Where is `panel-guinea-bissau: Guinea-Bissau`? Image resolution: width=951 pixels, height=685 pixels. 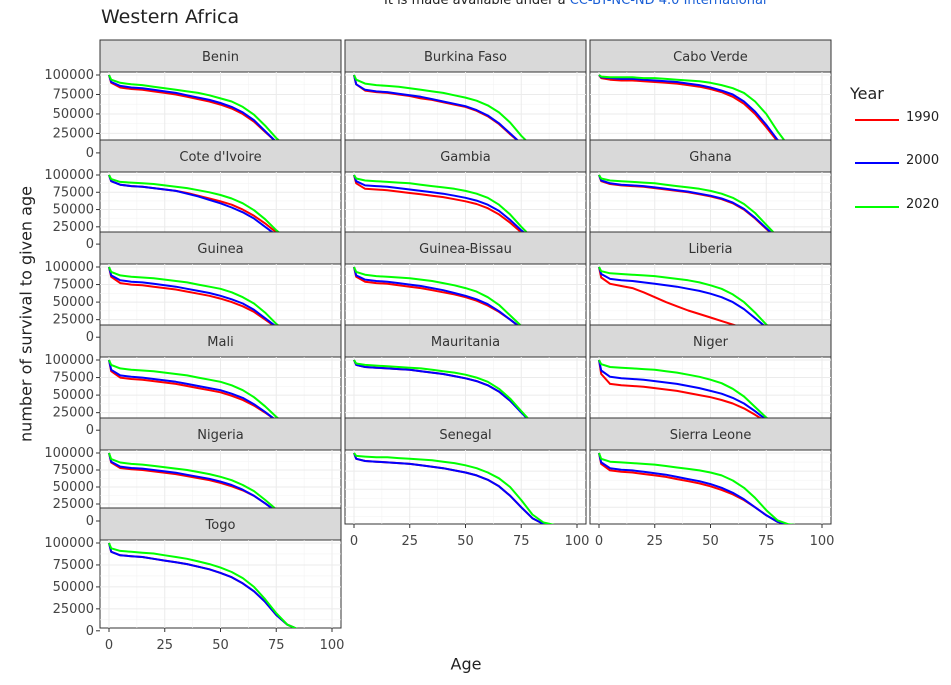 panel-guinea-bissau: Guinea-Bissau is located at coordinates (465, 284).